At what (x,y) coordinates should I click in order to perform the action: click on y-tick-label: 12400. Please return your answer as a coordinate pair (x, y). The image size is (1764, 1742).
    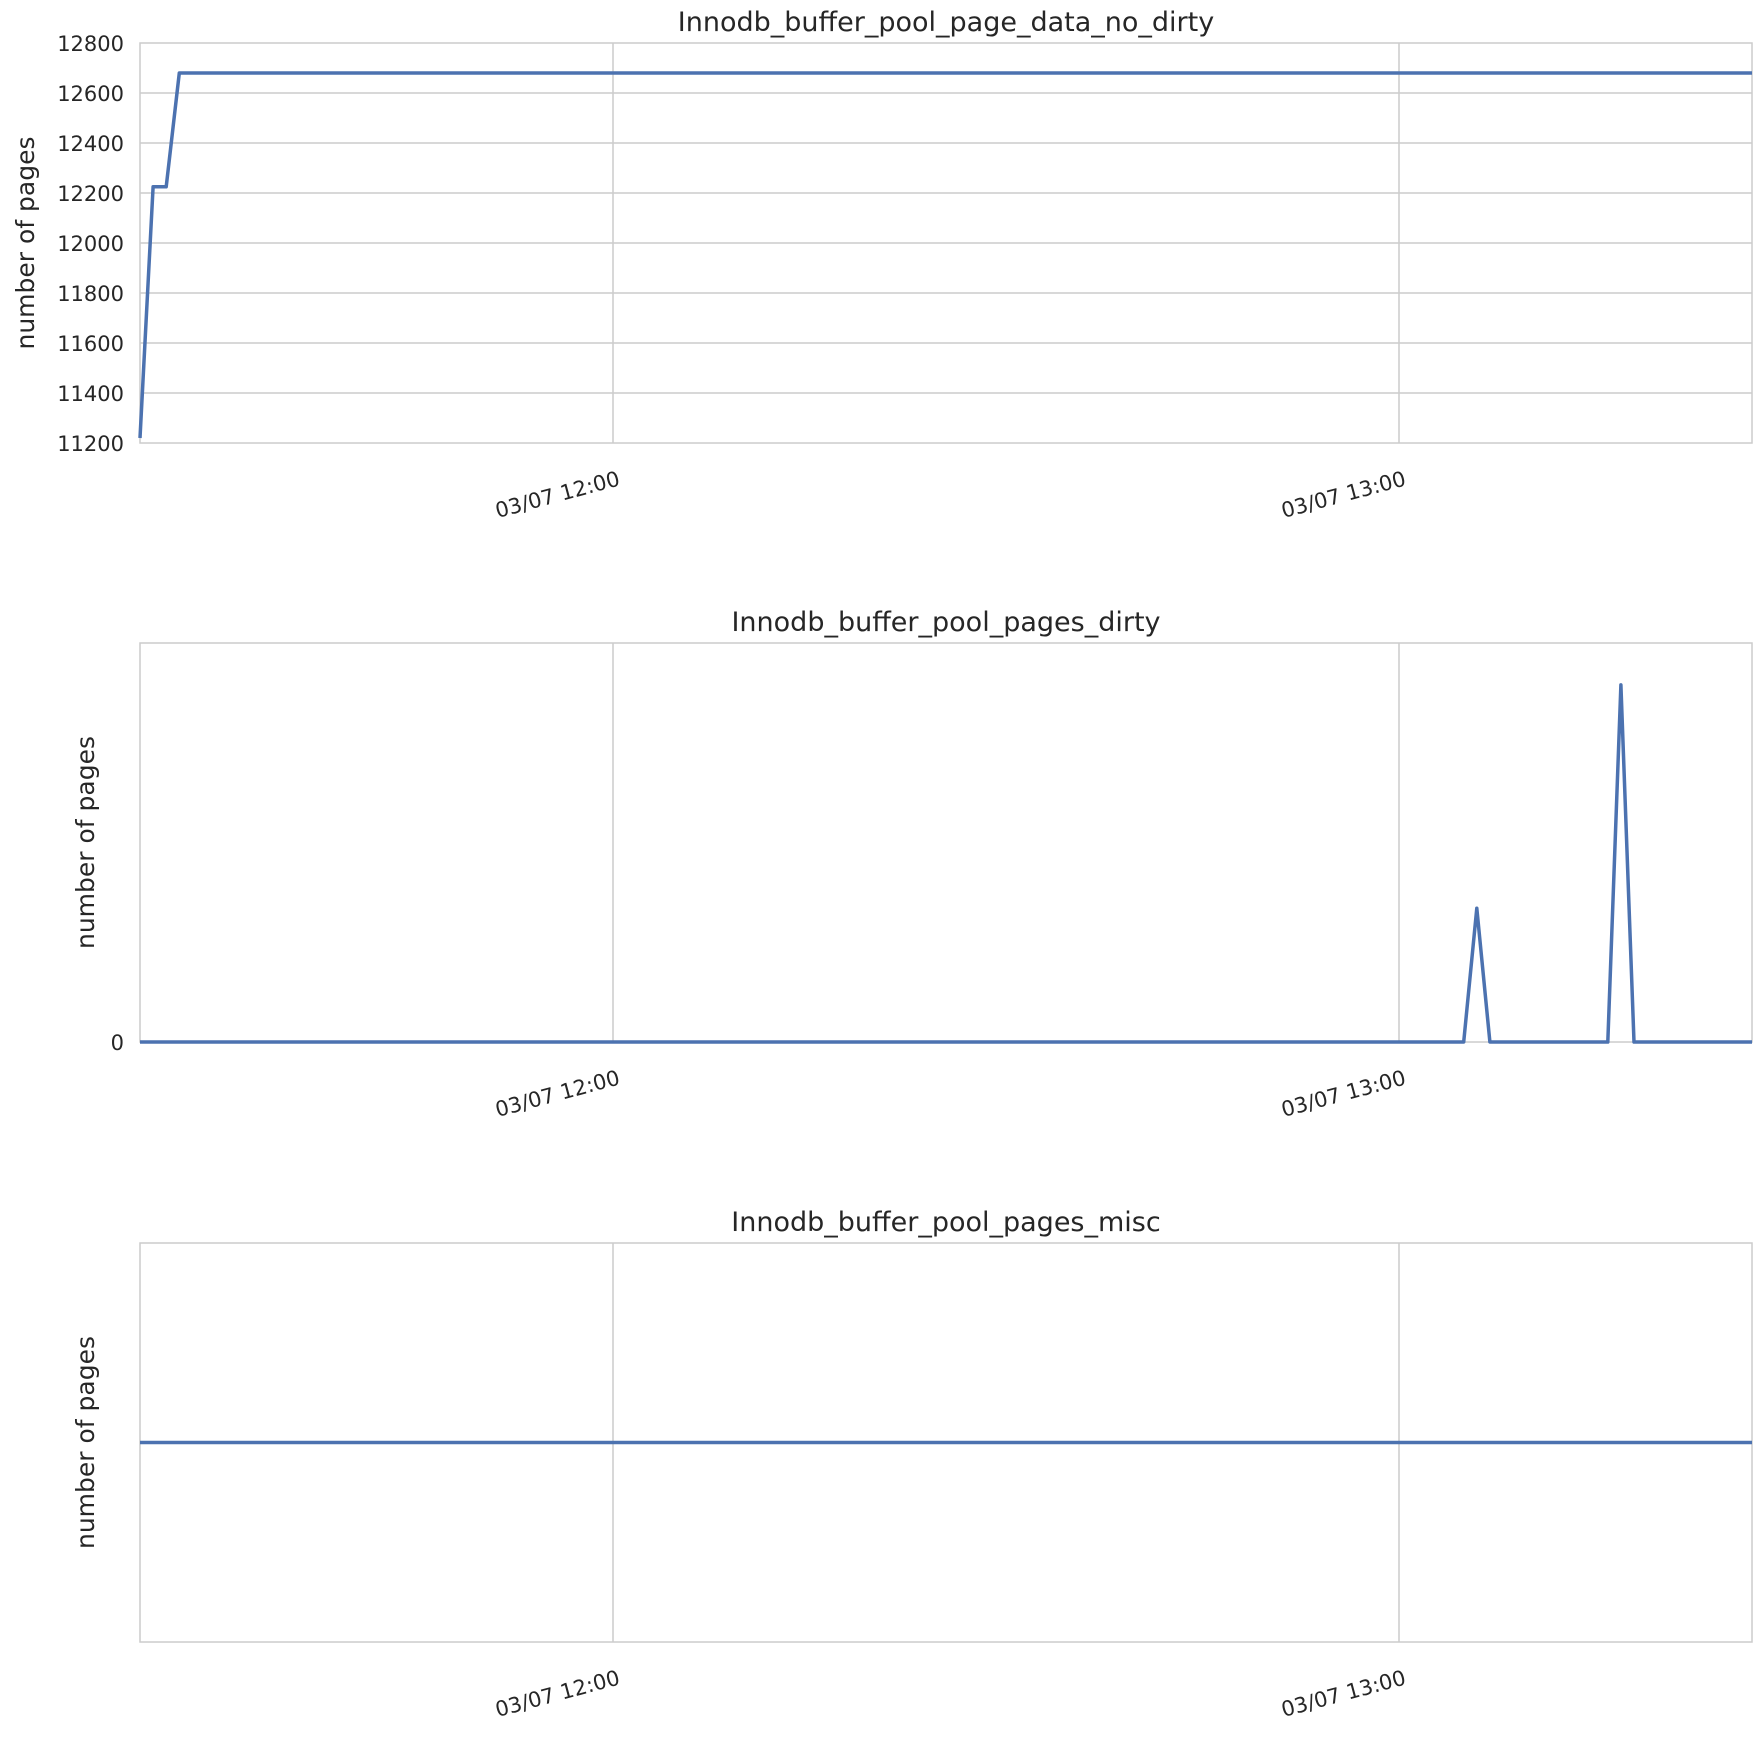
    Looking at the image, I should click on (90, 144).